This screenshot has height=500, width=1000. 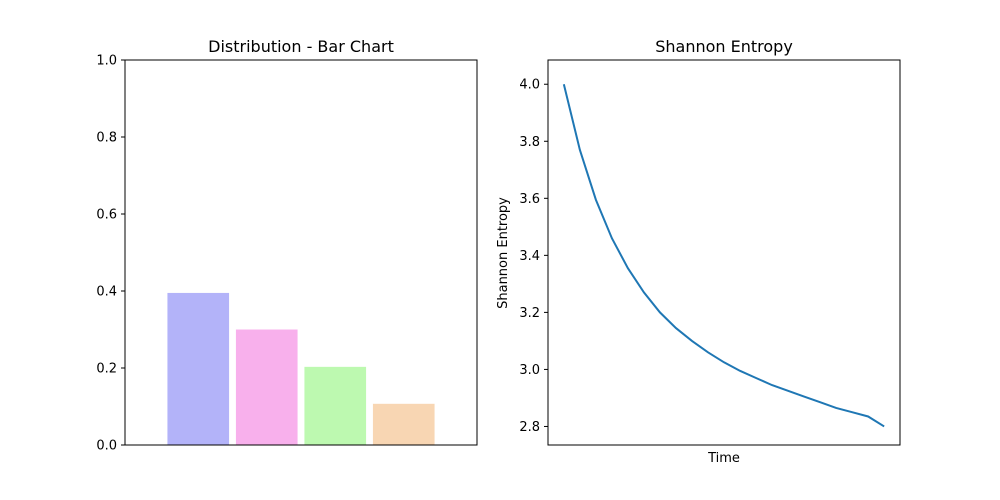 What do you see at coordinates (529, 199) in the screenshot?
I see `y-tick-label: 3.6` at bounding box center [529, 199].